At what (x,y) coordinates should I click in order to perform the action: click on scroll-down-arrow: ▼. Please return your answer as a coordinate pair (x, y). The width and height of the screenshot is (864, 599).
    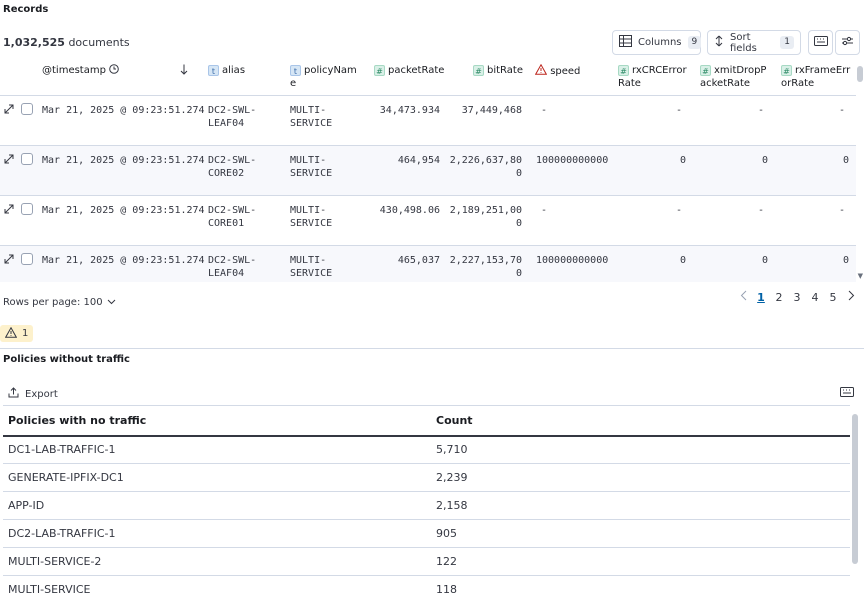
    Looking at the image, I should click on (860, 276).